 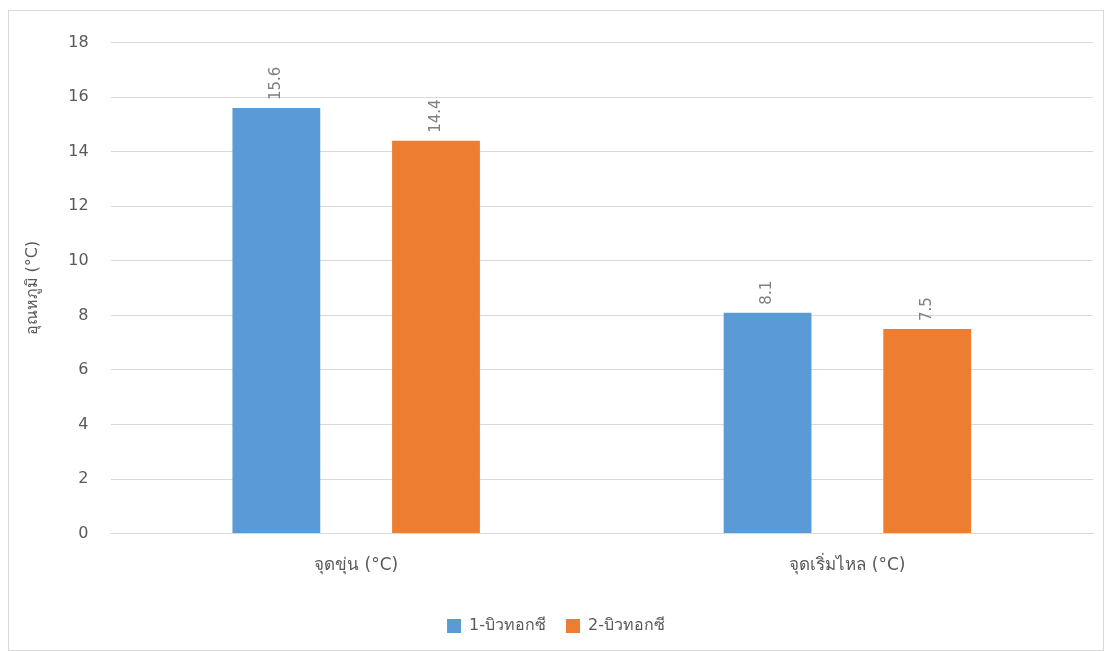 What do you see at coordinates (78, 96) in the screenshot?
I see `y-tick-label: 16` at bounding box center [78, 96].